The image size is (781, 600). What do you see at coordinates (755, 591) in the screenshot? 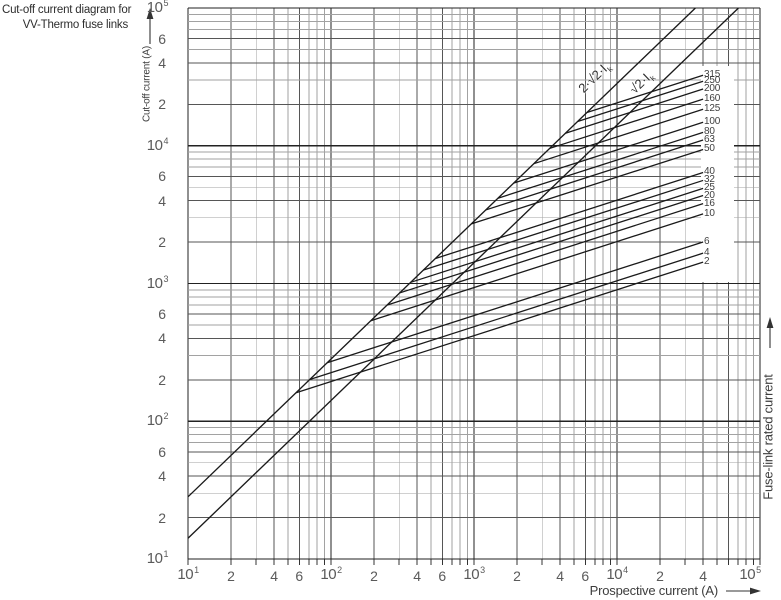
I see `x-axis-arrowhead-icon` at bounding box center [755, 591].